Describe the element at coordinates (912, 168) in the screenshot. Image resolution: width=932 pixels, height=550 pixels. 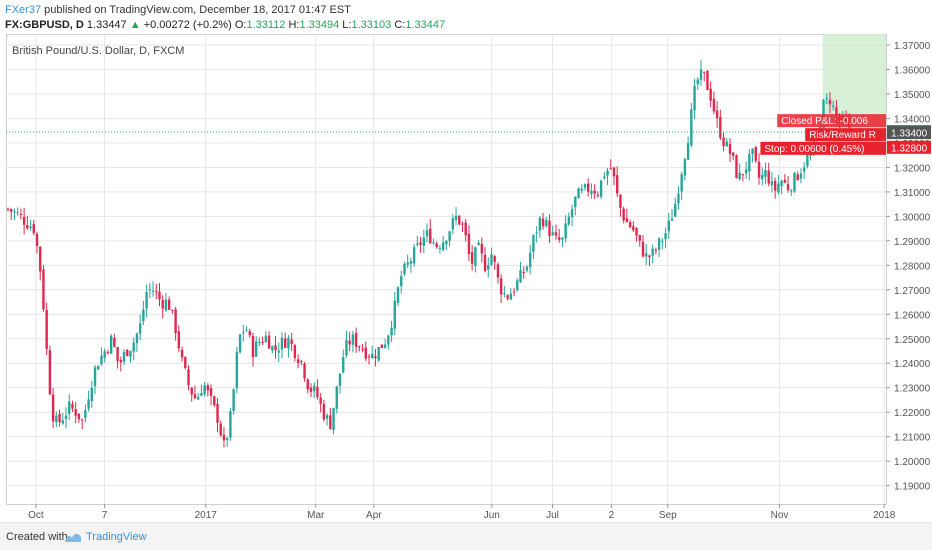
I see `y-tick-label: 1.32000` at that location.